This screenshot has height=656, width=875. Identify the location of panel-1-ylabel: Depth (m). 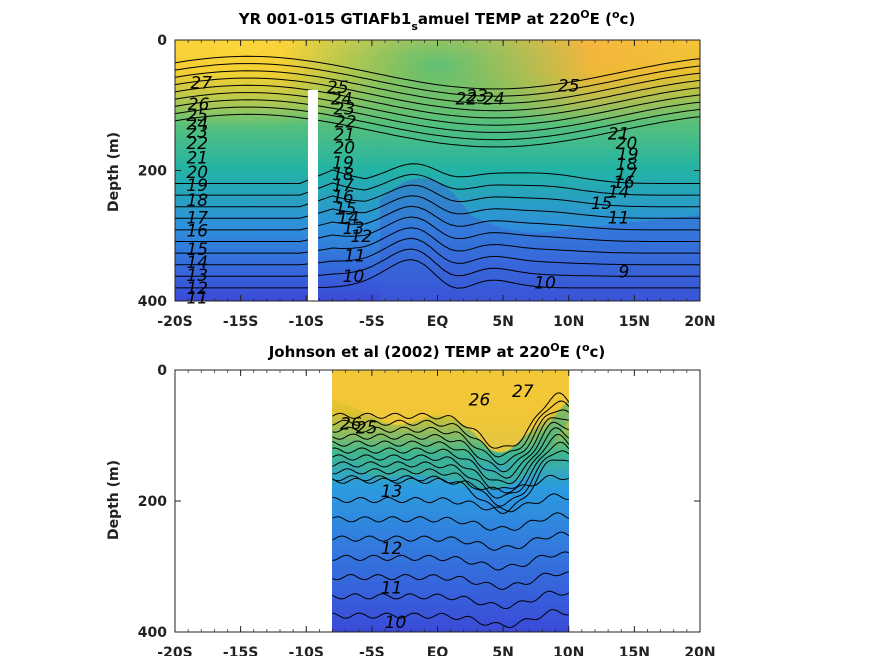
(114, 172).